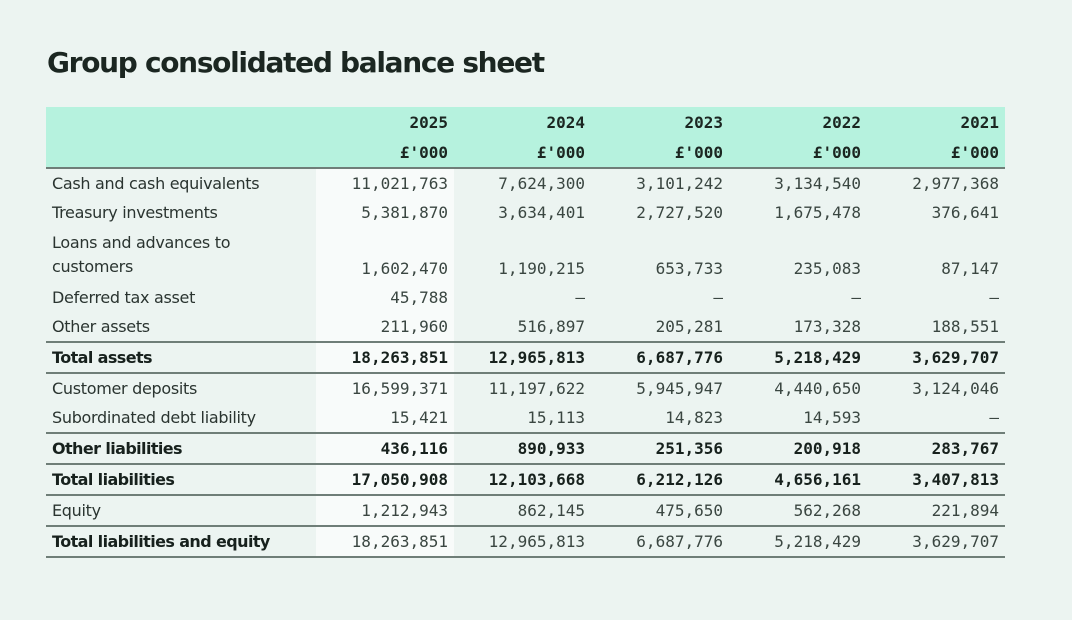 The height and width of the screenshot is (620, 1072). Describe the element at coordinates (385, 388) in the screenshot. I see `cell-2025: 16,599,371` at that location.